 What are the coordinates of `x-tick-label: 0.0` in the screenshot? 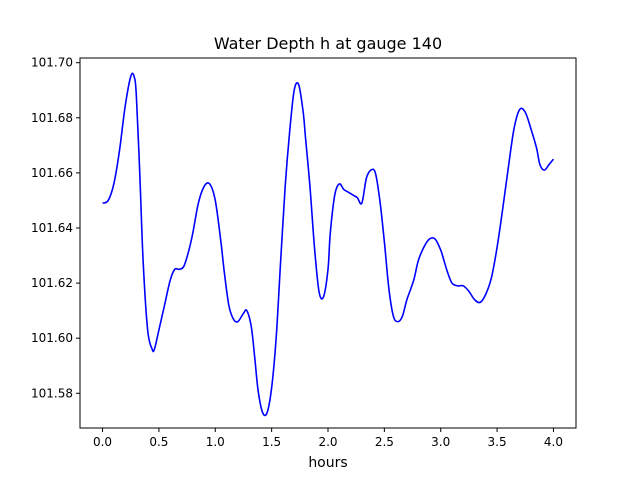 It's located at (102, 442).